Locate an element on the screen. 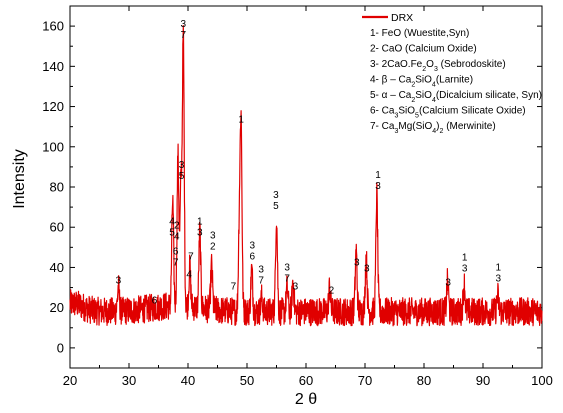 This screenshot has height=413, width=563. x-tick-label: 40 is located at coordinates (188, 380).